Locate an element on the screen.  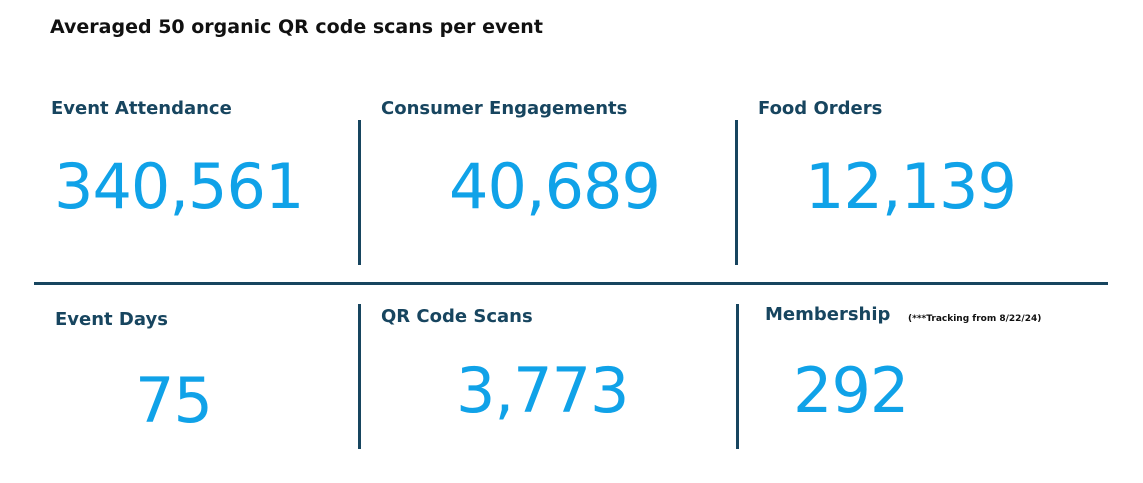
membership-label: Membership is located at coordinates (828, 314).